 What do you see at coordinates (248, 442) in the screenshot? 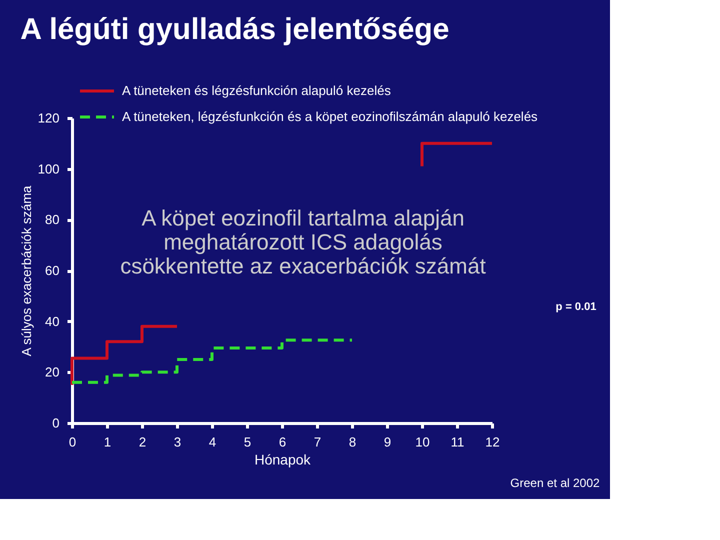
I see `x-tick-label: 5` at bounding box center [248, 442].